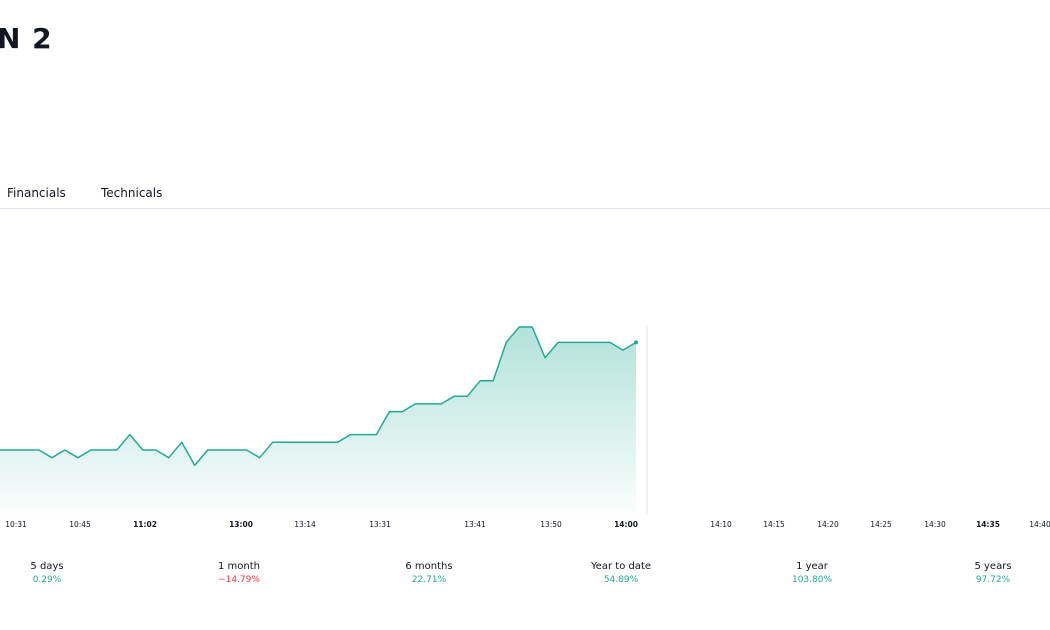 The image size is (1050, 630). I want to click on x-axis-tick-label: 14:15, so click(774, 524).